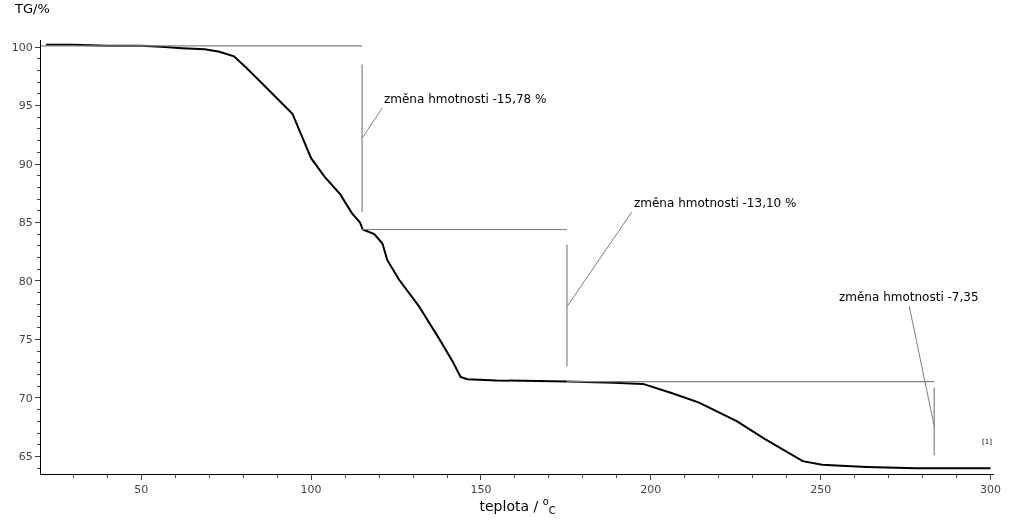 The image size is (1013, 522). Describe the element at coordinates (25, 398) in the screenshot. I see `y-tick-label: 70` at that location.